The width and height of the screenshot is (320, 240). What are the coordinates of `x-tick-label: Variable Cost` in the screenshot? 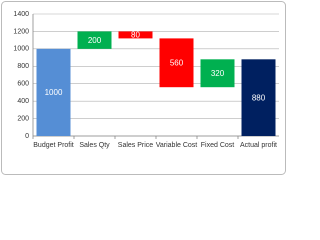 It's located at (176, 145).